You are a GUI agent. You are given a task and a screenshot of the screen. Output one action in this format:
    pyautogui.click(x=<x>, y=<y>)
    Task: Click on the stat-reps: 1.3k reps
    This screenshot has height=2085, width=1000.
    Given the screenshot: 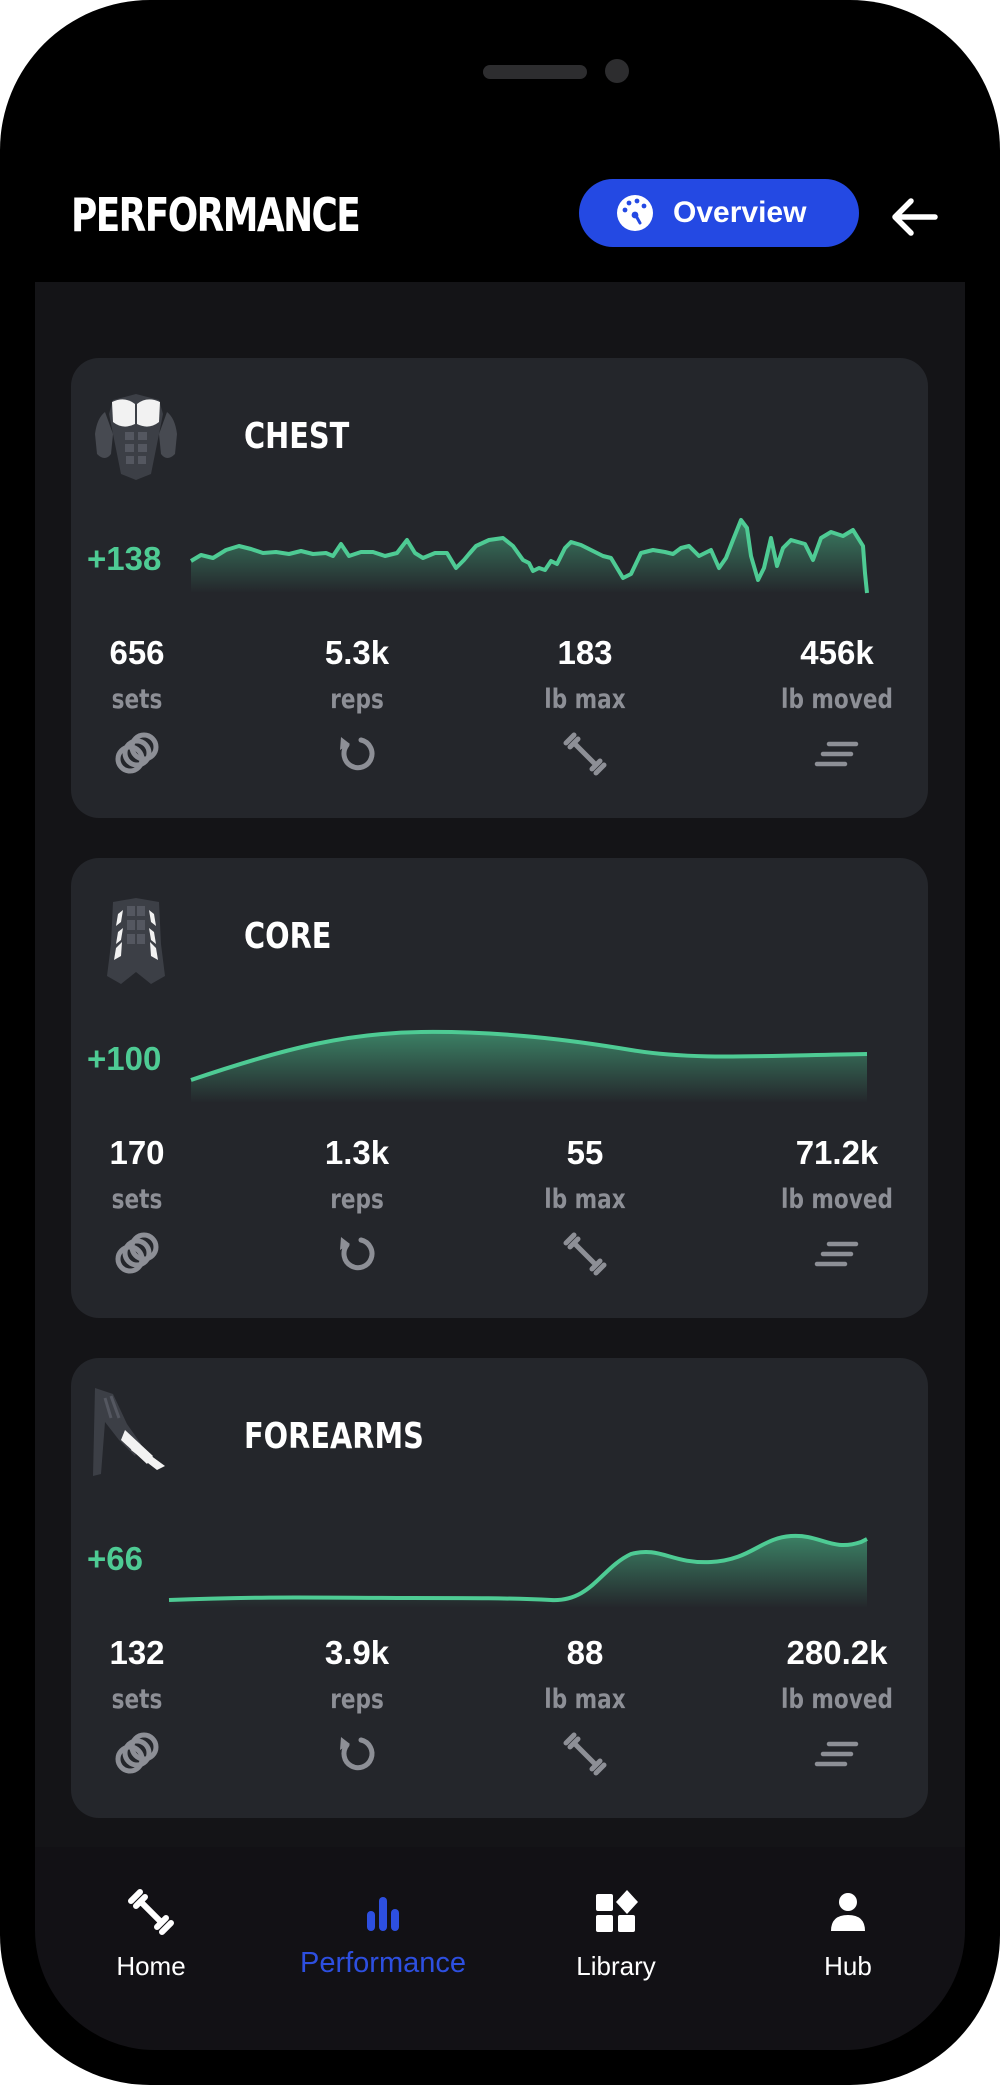 What is the action you would take?
    pyautogui.click(x=357, y=1206)
    